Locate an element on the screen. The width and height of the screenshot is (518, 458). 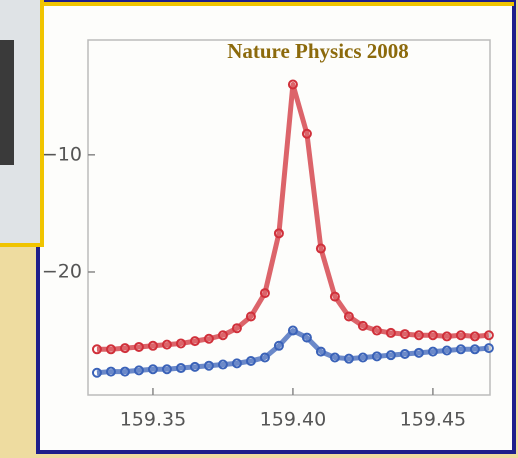
chart-title: Nature Physics 2008 is located at coordinates (318, 51).